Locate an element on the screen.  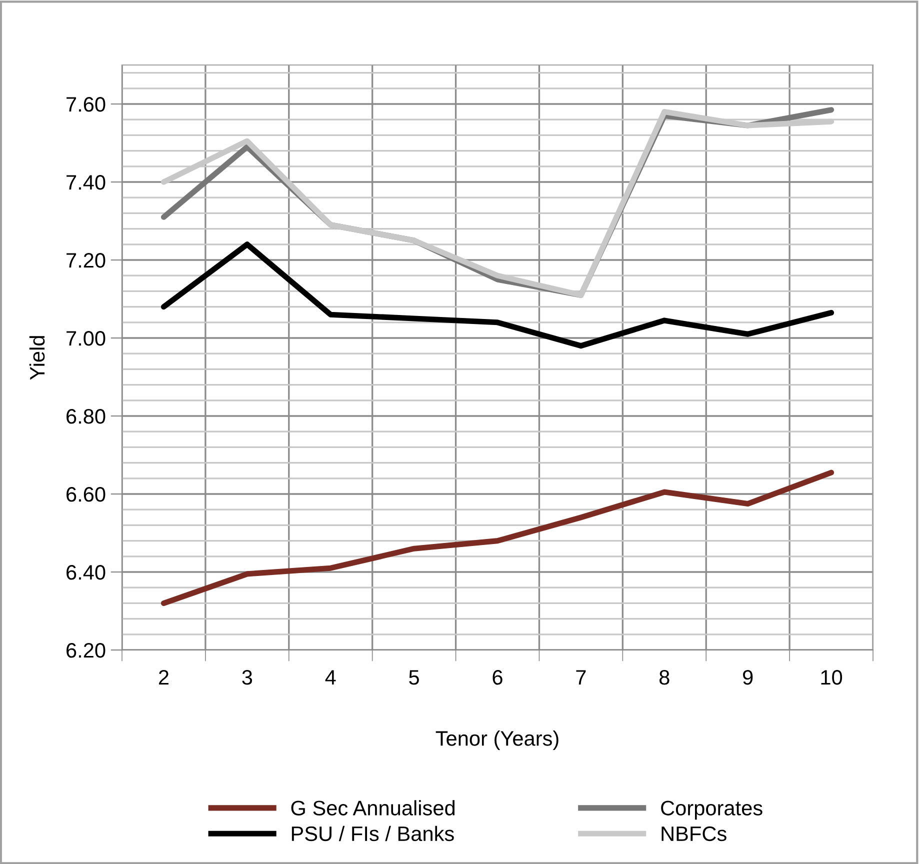
x-tick-label: 8 is located at coordinates (665, 677).